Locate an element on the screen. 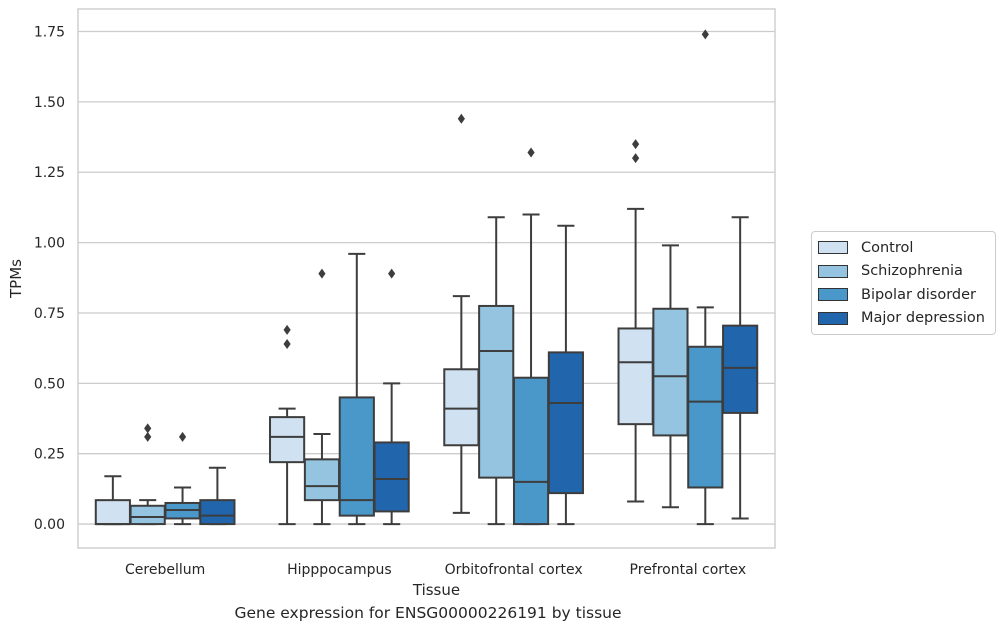  x-tick-label: Cerebellum is located at coordinates (165, 570).